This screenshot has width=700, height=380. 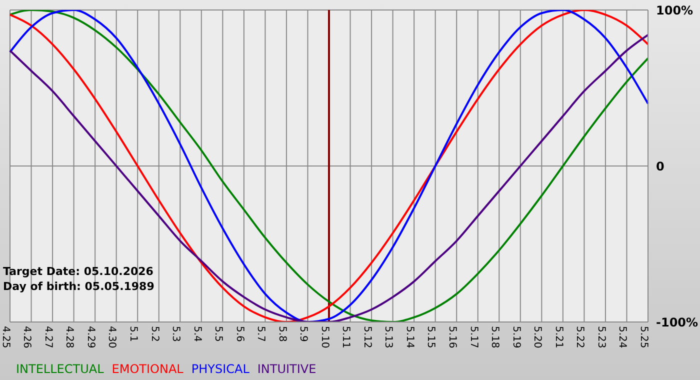 I want to click on annotation: Day of birth: 05.05.1989, so click(x=78, y=286).